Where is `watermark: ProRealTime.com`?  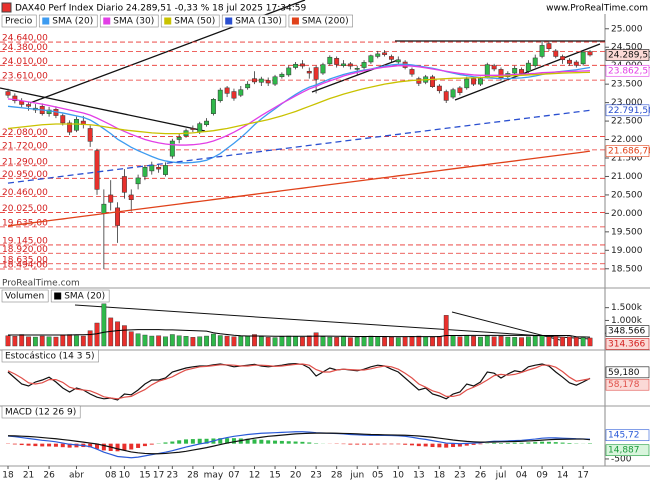 watermark: ProRealTime.com is located at coordinates (41, 284).